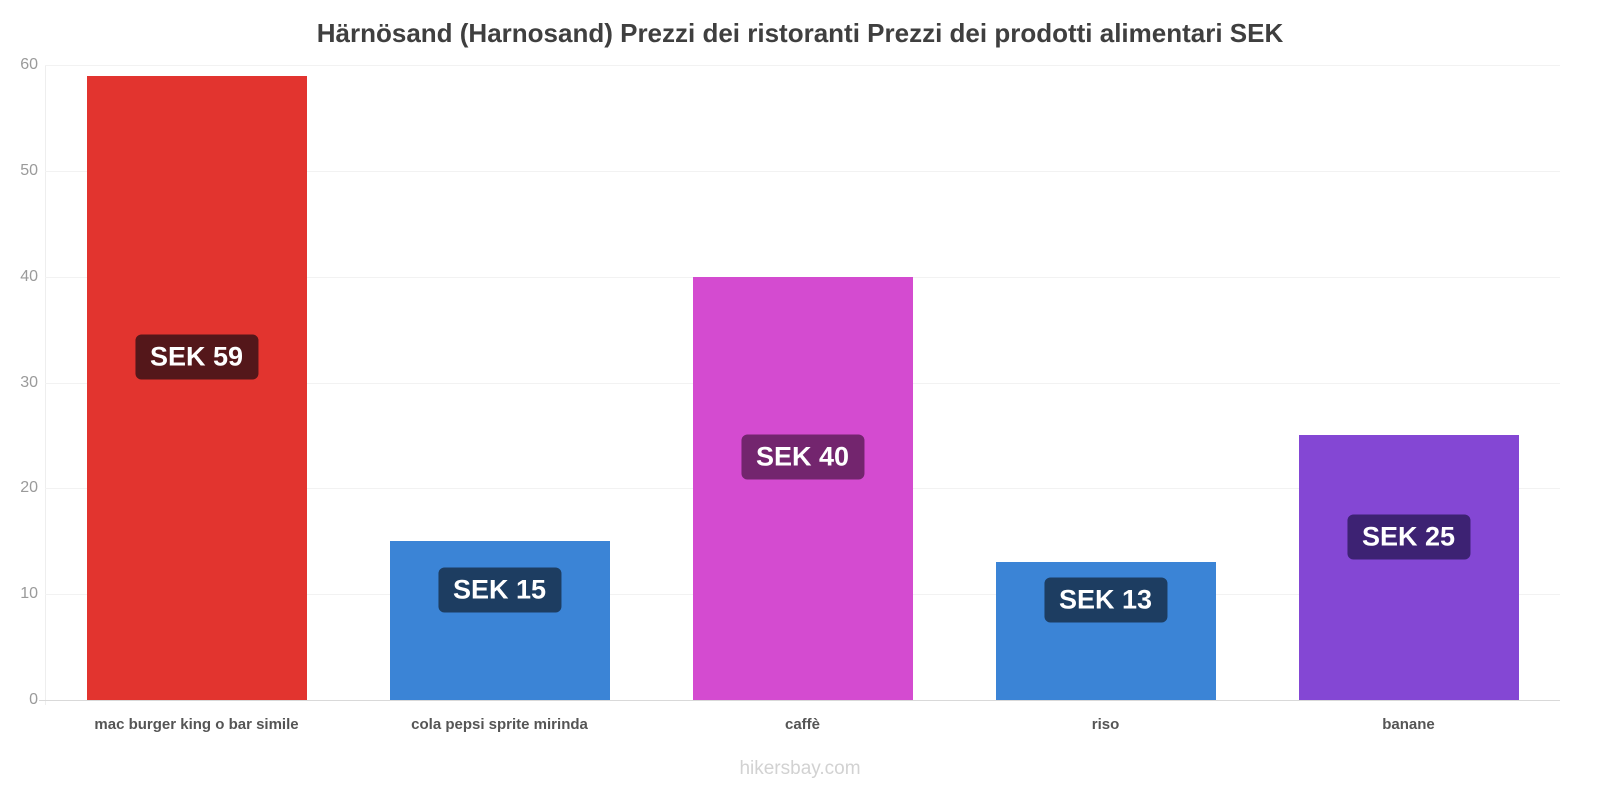  Describe the element at coordinates (29, 64) in the screenshot. I see `y-axis-tick-label: 60` at that location.